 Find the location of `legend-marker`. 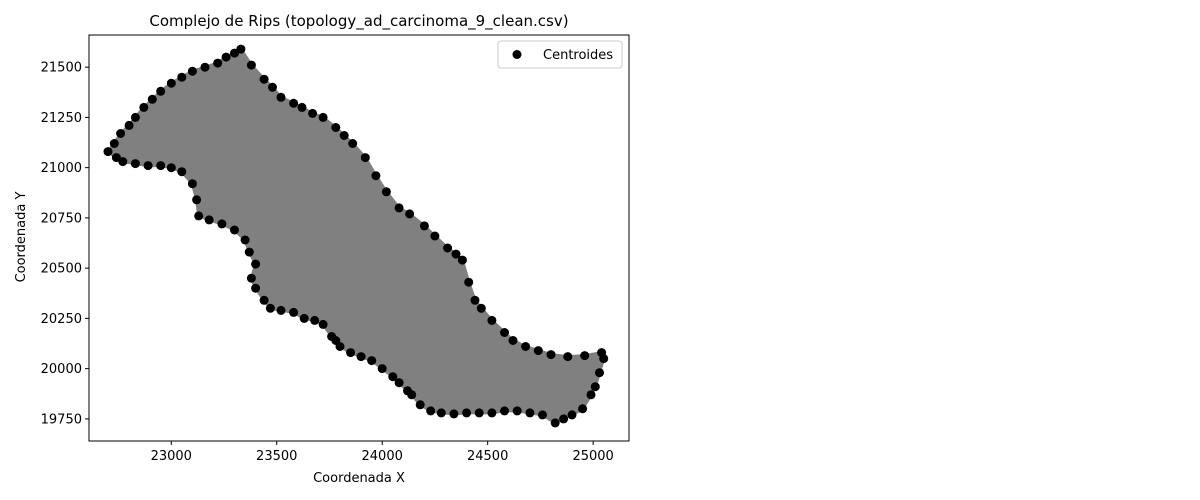

legend-marker is located at coordinates (517, 54).